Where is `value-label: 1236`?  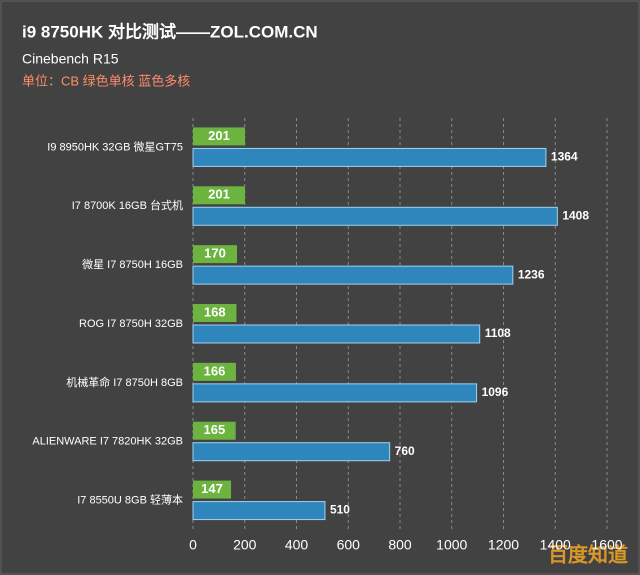 value-label: 1236 is located at coordinates (531, 274).